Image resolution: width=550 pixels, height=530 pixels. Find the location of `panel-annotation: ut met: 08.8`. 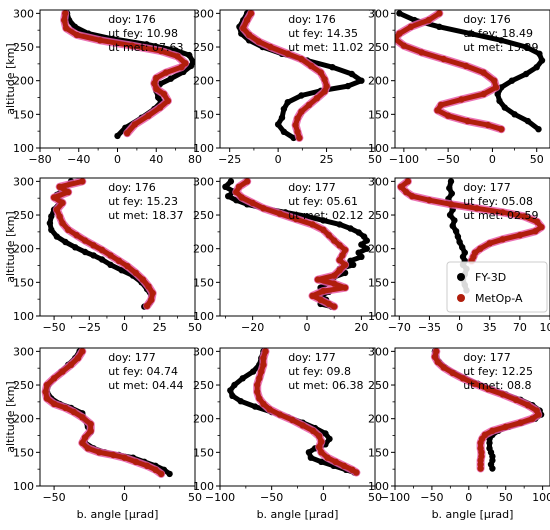

panel-annotation: ut met: 08.8 is located at coordinates (497, 385).